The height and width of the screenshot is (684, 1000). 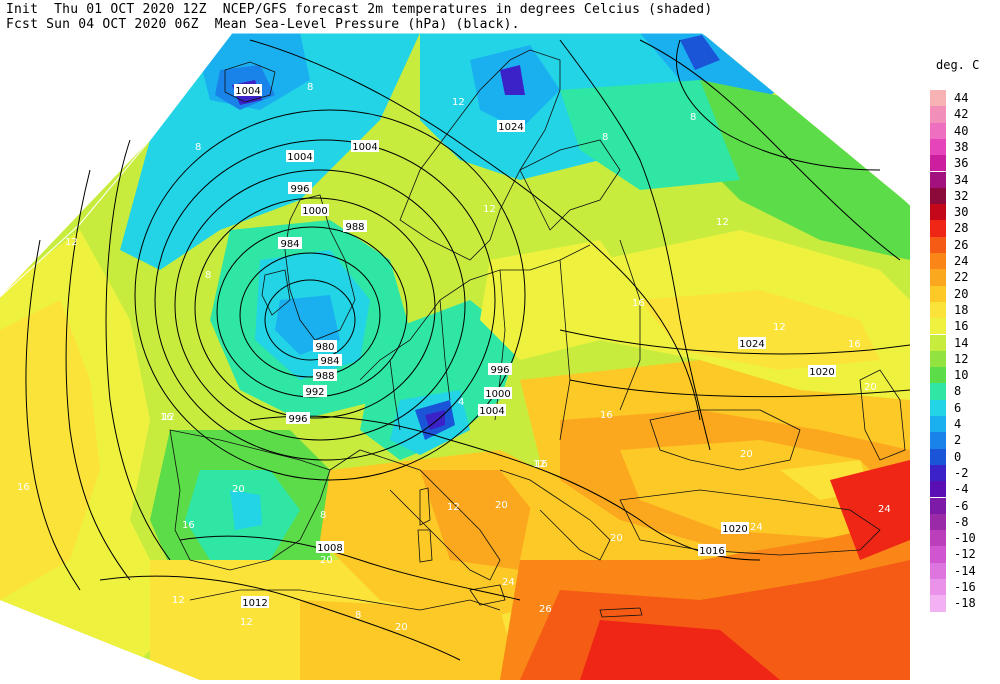 What do you see at coordinates (961, 114) in the screenshot?
I see `legend-label: 42` at bounding box center [961, 114].